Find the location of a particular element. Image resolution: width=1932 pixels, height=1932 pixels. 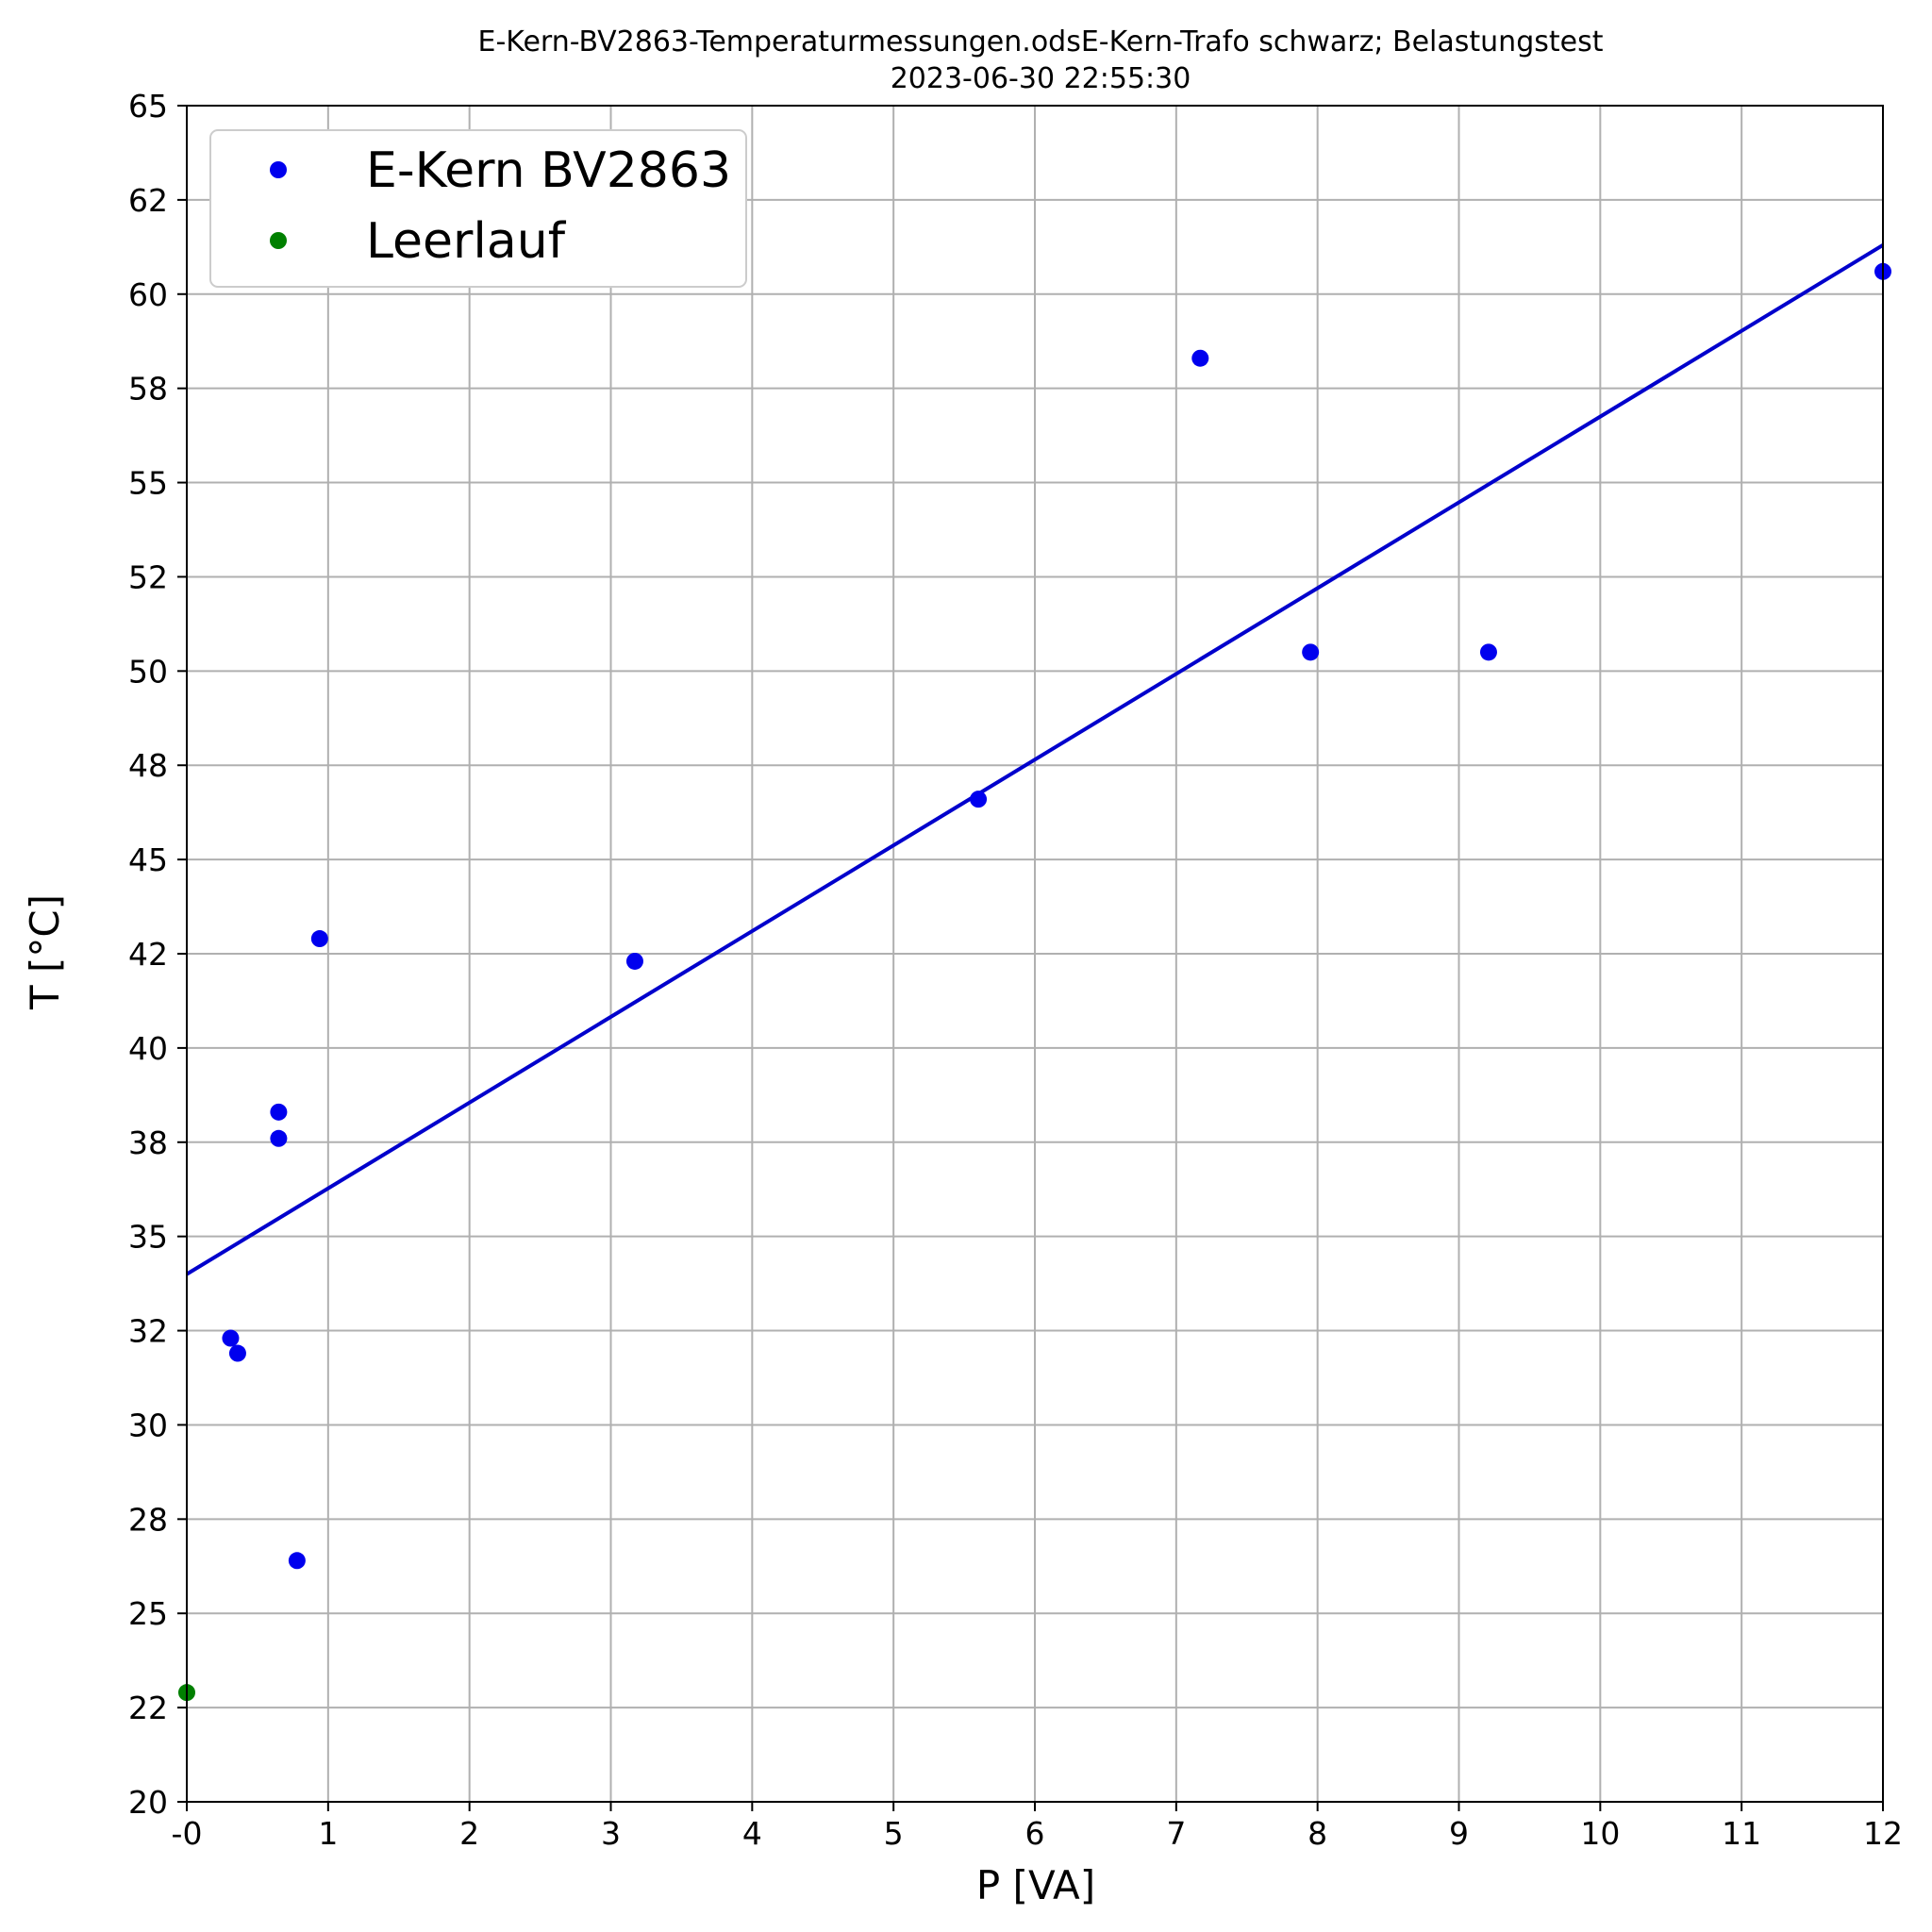

x-axis-label: P [VA] is located at coordinates (1035, 1885).